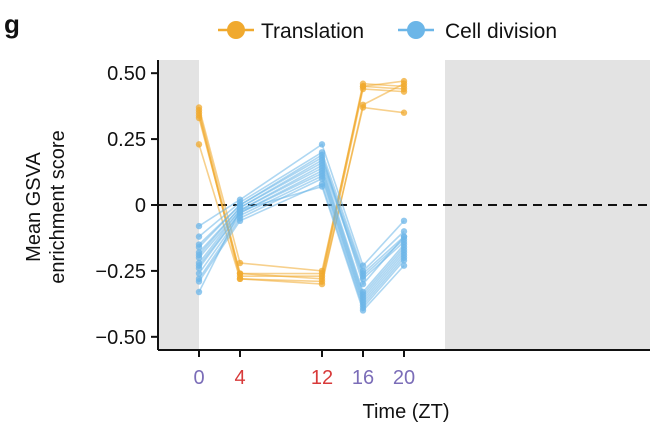 The width and height of the screenshot is (659, 433). What do you see at coordinates (34, 207) in the screenshot?
I see `y-axis-title-line-1: Mean GSVA` at bounding box center [34, 207].